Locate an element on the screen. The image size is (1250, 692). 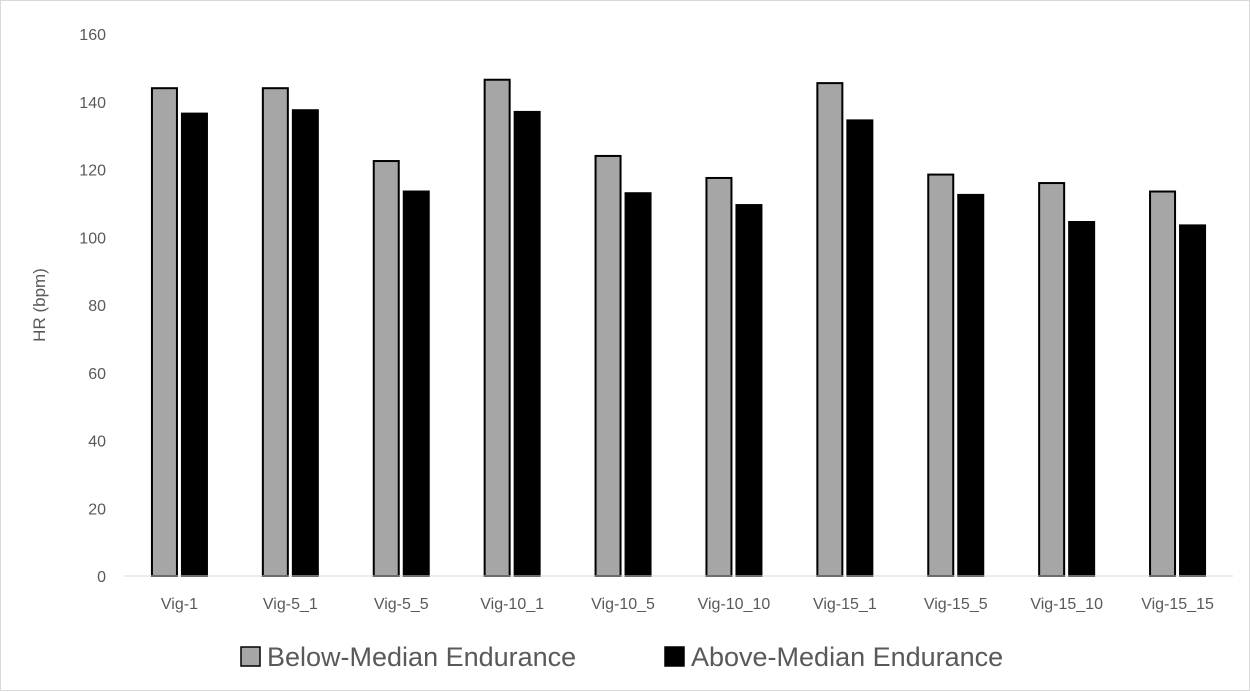
y-tick-label: 0 is located at coordinates (101, 577).